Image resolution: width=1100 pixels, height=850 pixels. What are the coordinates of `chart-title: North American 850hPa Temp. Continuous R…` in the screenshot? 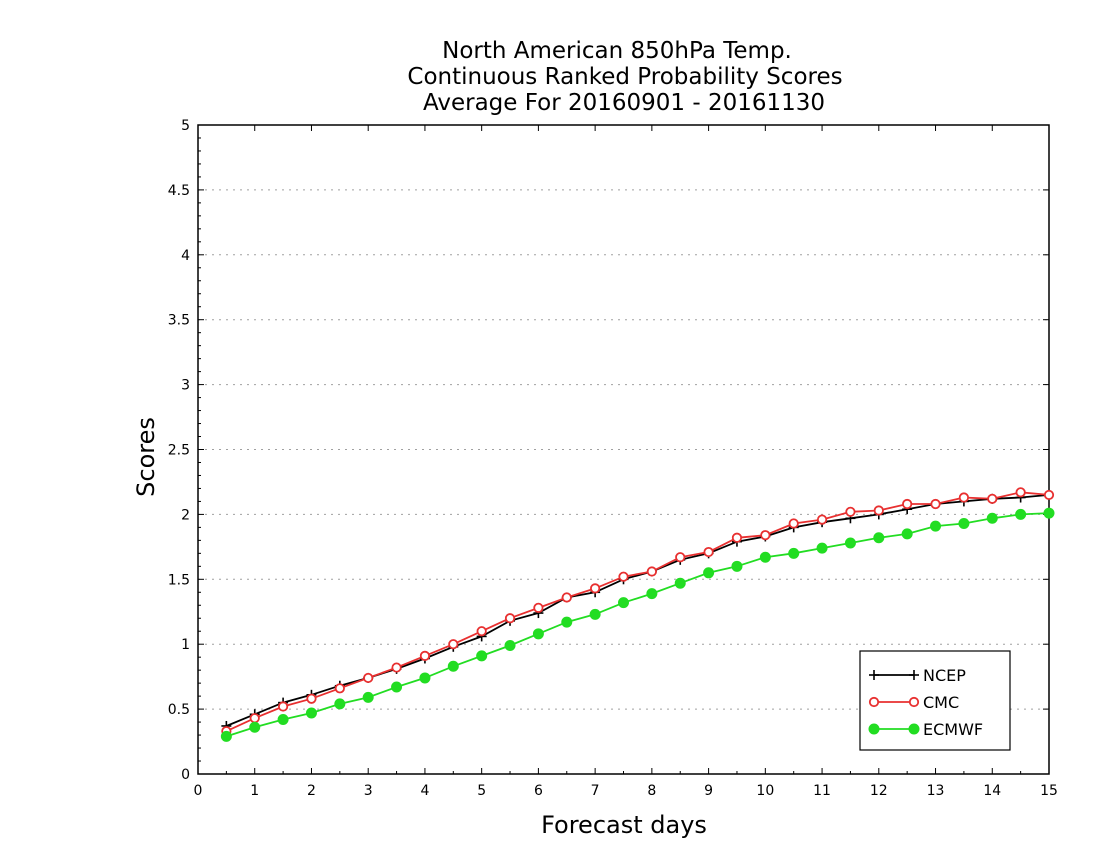 It's located at (624, 77).